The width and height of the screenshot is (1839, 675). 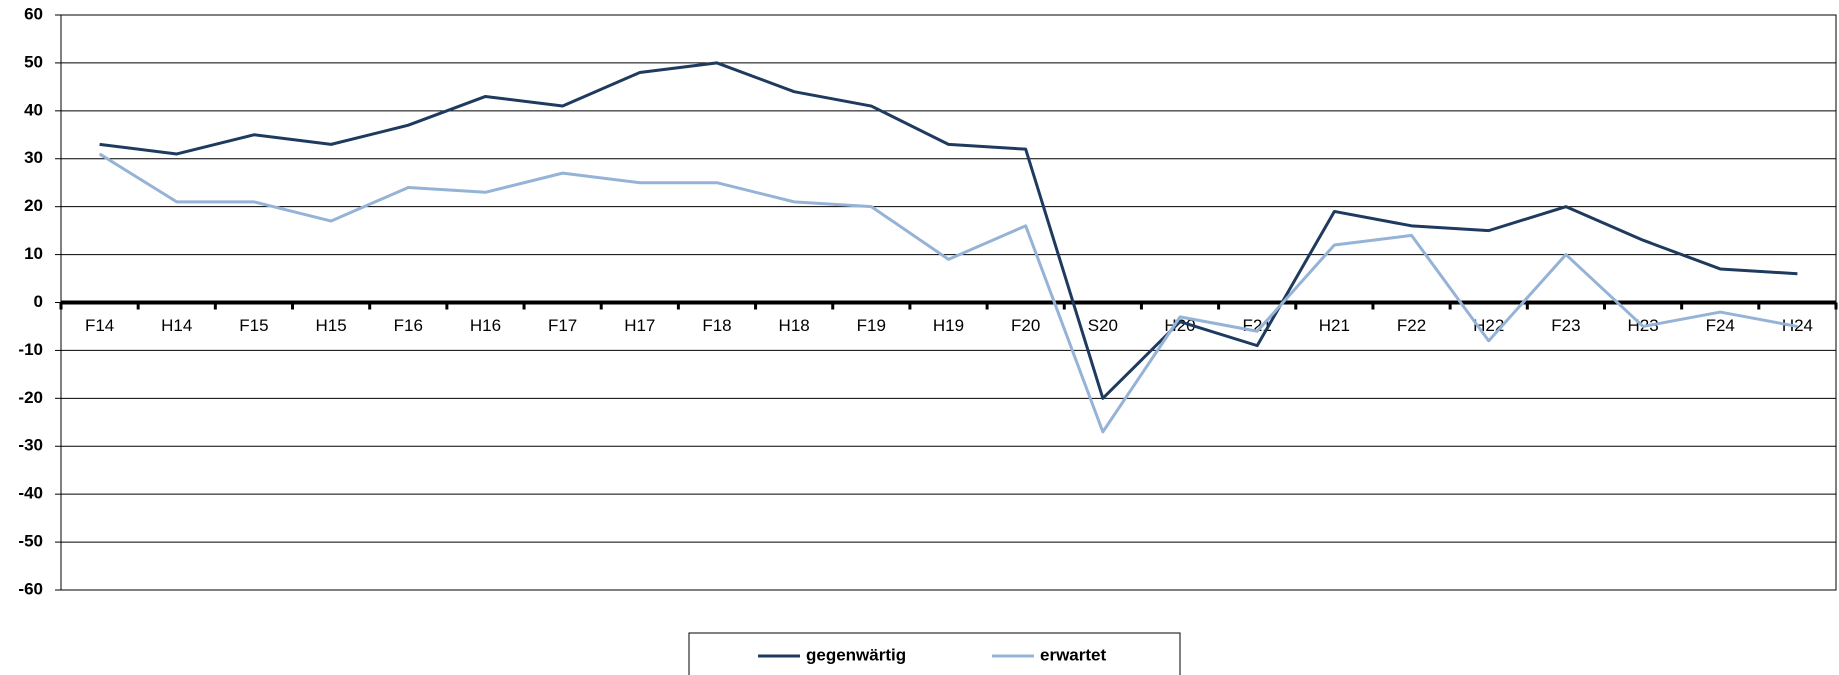 I want to click on y-tick-label: -20, so click(x=30, y=397).